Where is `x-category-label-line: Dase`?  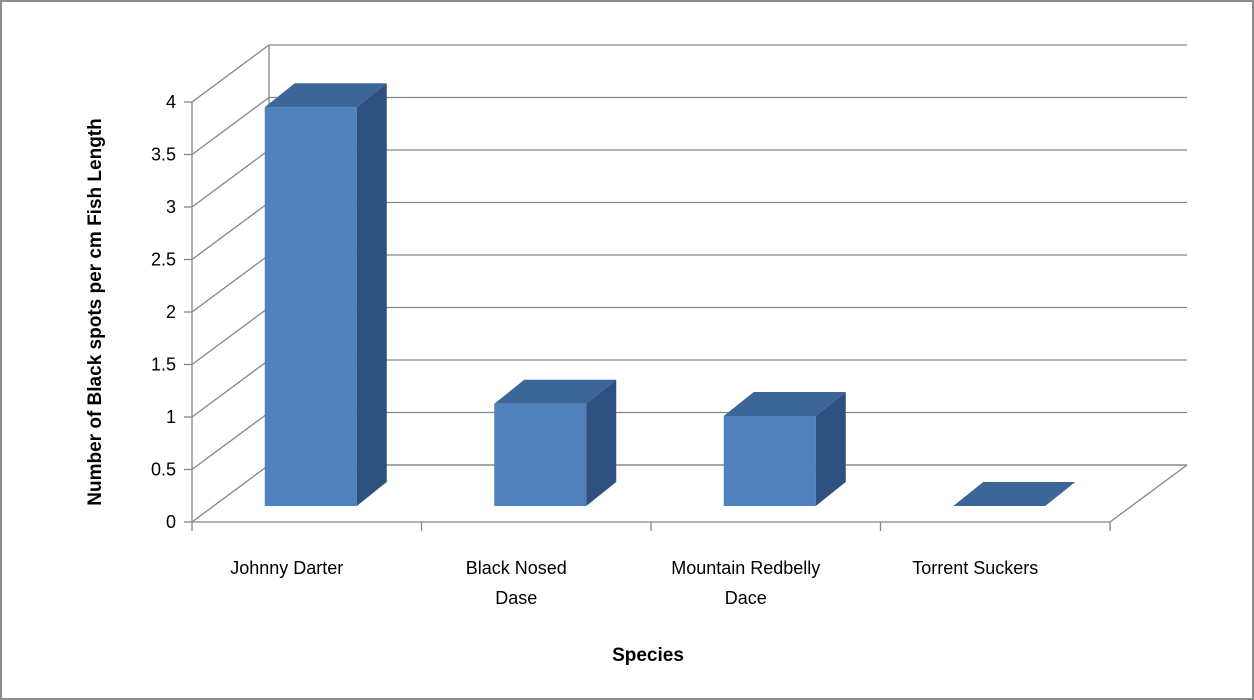
x-category-label-line: Dase is located at coordinates (516, 598).